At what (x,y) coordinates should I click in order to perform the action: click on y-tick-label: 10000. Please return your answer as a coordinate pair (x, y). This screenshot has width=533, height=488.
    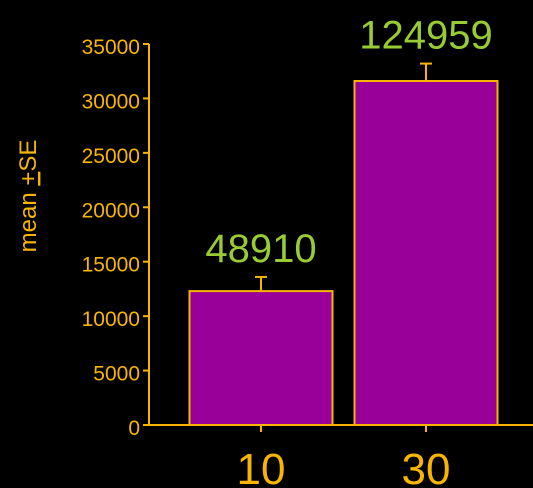
    Looking at the image, I should click on (111, 319).